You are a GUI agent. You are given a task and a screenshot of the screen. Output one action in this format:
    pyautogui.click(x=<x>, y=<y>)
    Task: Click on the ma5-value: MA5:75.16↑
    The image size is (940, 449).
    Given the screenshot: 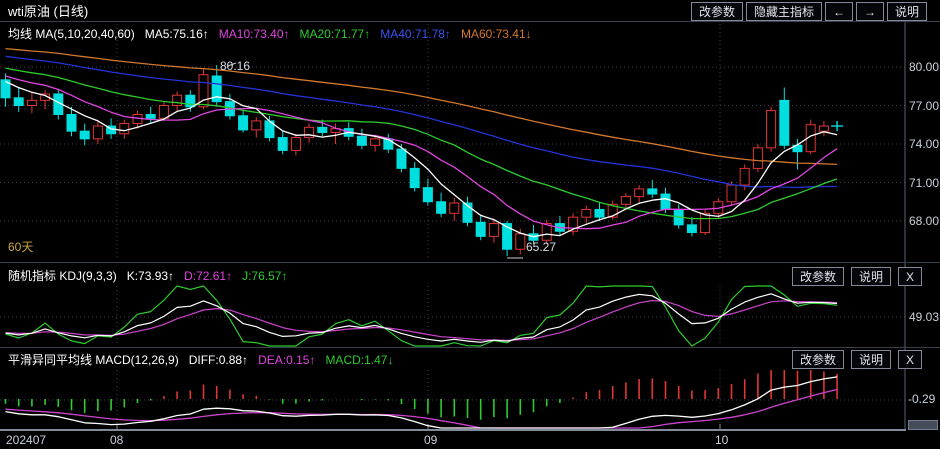 What is the action you would take?
    pyautogui.click(x=176, y=34)
    